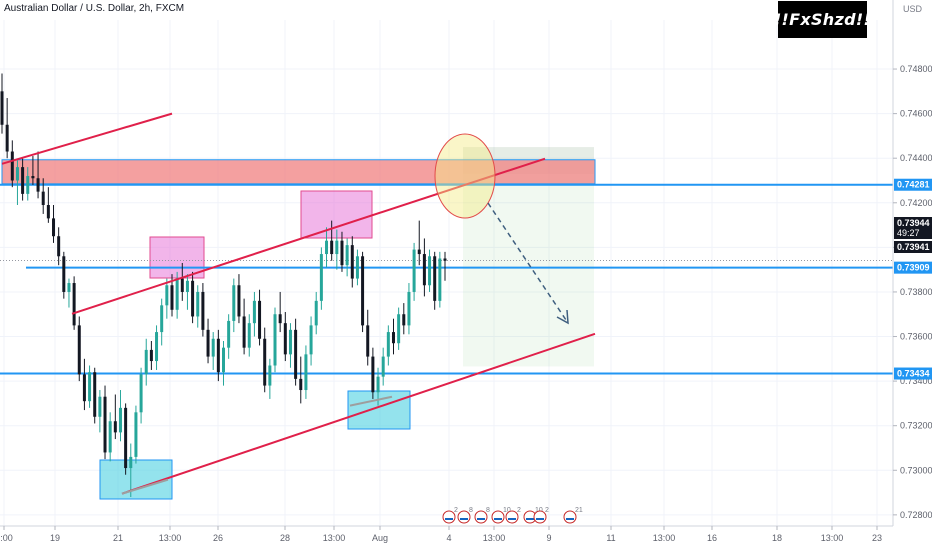 This screenshot has width=932, height=555. Describe the element at coordinates (877, 538) in the screenshot. I see `x-tick-label: 23` at that location.